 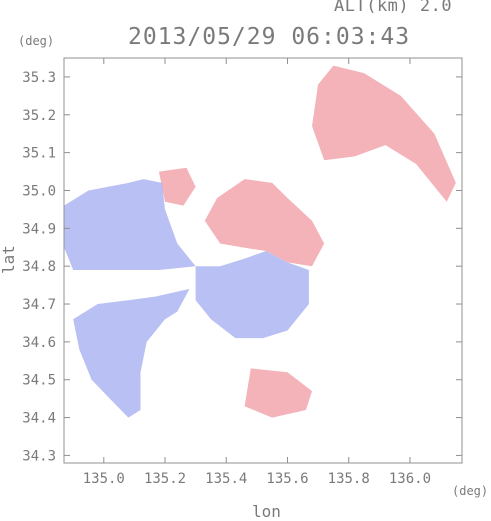 I want to click on y-tick-label: 34.6, so click(x=39, y=343).